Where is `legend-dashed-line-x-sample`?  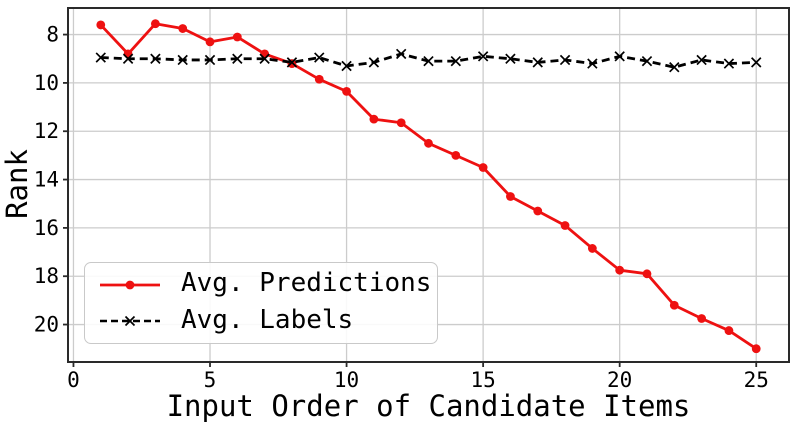
legend-dashed-line-x-sample is located at coordinates (130, 321).